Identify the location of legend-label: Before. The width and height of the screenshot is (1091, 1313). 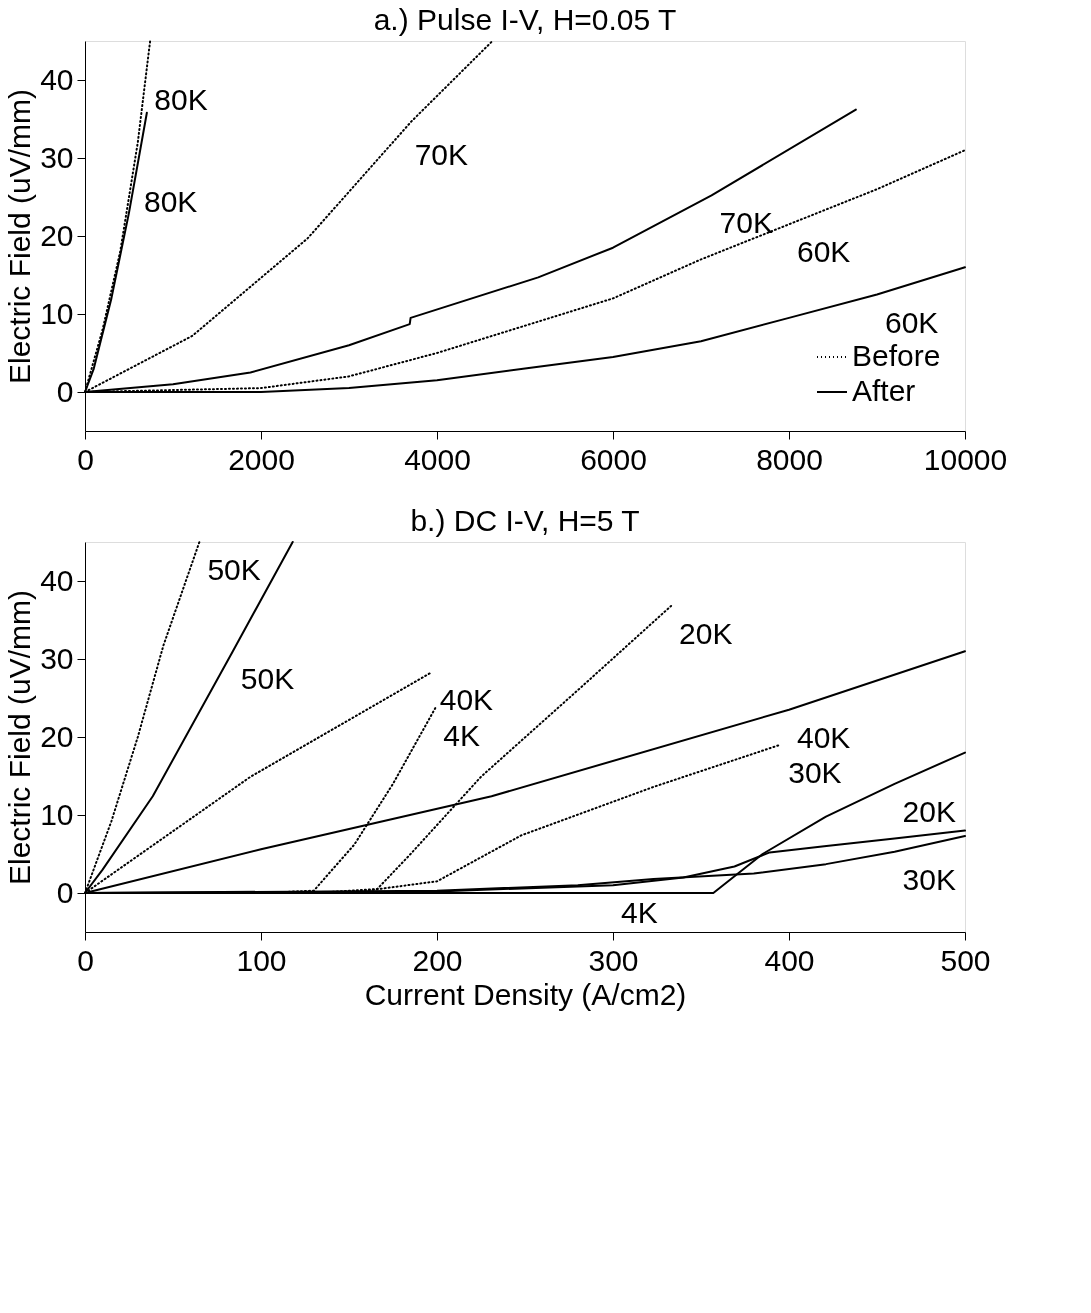
(896, 355).